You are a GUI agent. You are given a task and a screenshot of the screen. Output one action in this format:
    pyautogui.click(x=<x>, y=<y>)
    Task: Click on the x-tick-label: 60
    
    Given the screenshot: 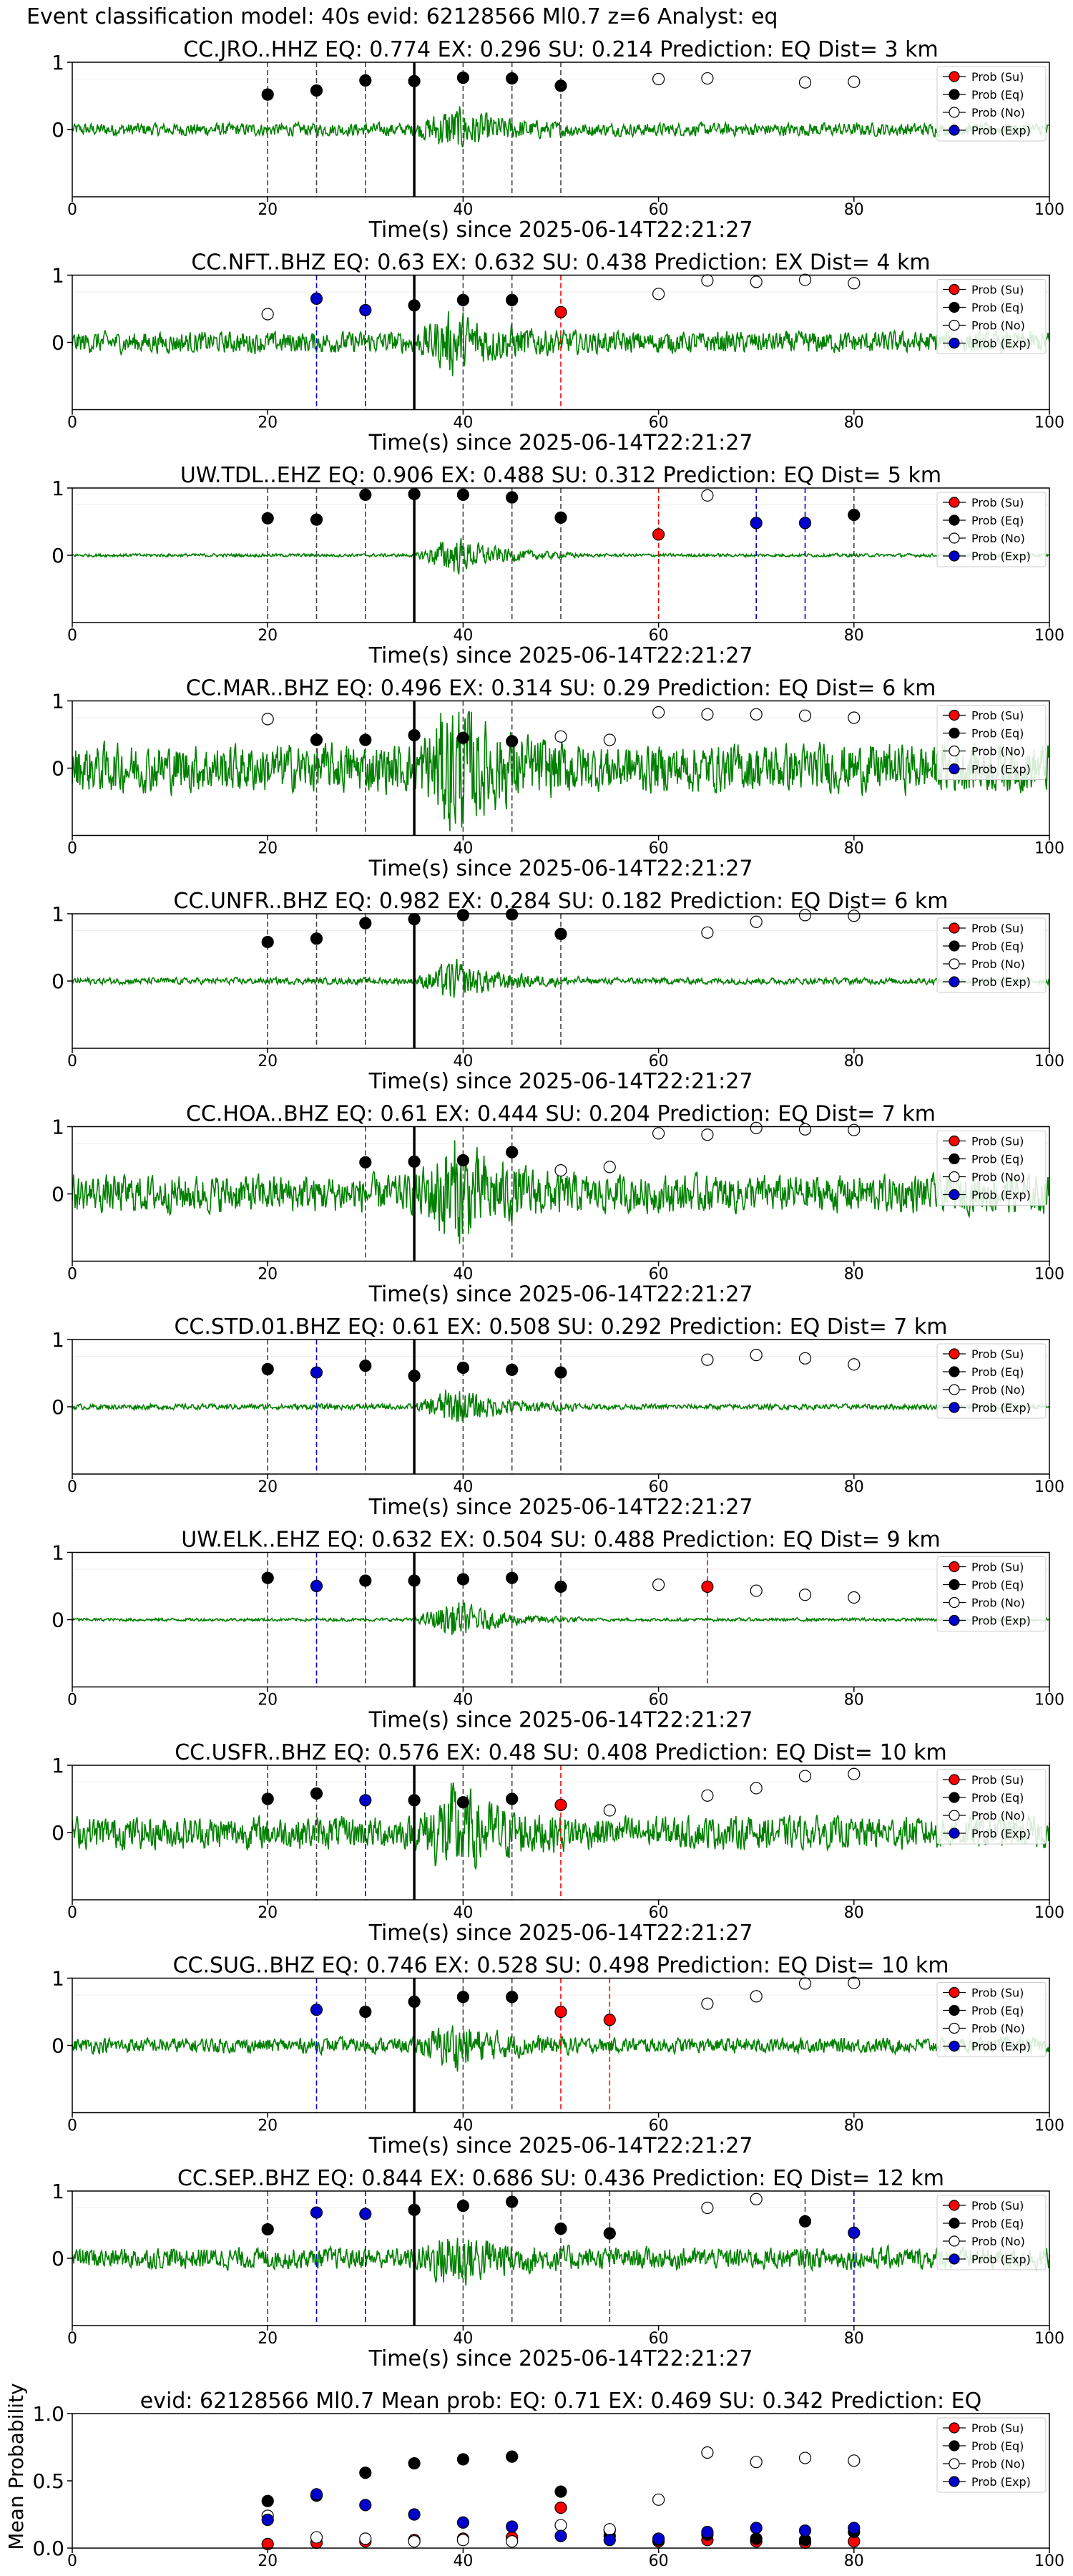 What is the action you would take?
    pyautogui.click(x=659, y=2126)
    